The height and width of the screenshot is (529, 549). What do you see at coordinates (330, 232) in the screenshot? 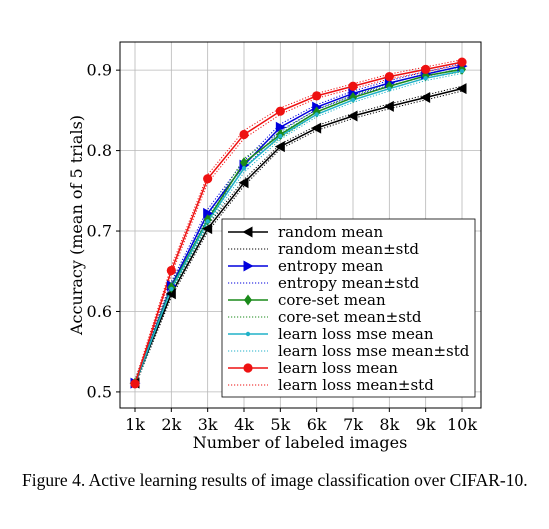
I see `legend-mean-label: random mean` at bounding box center [330, 232].